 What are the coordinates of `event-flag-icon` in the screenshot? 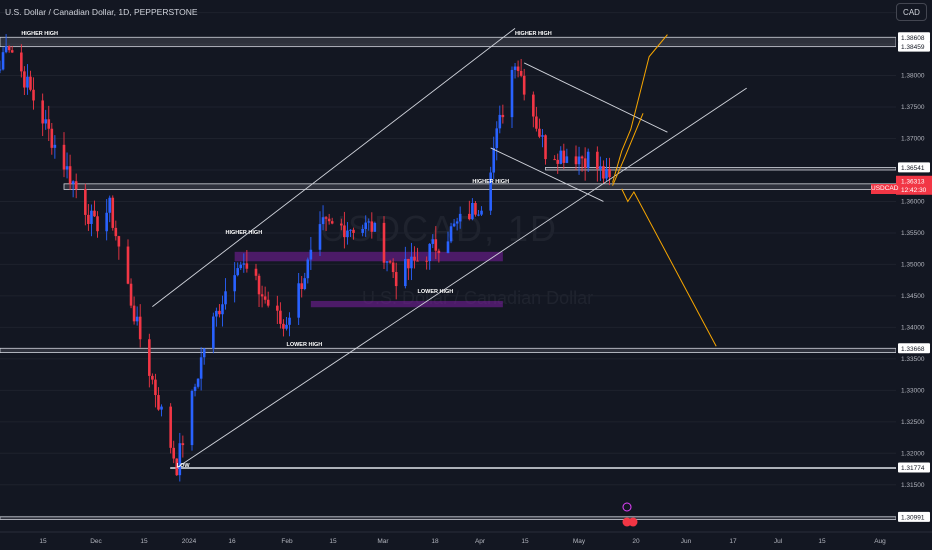 It's located at (633, 522).